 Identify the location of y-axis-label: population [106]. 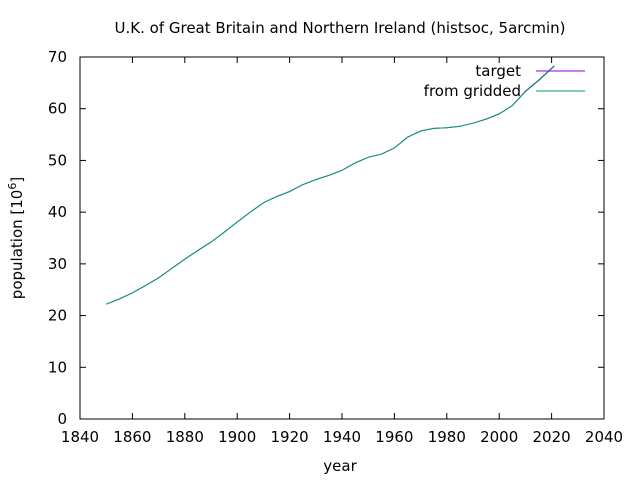
(16, 238).